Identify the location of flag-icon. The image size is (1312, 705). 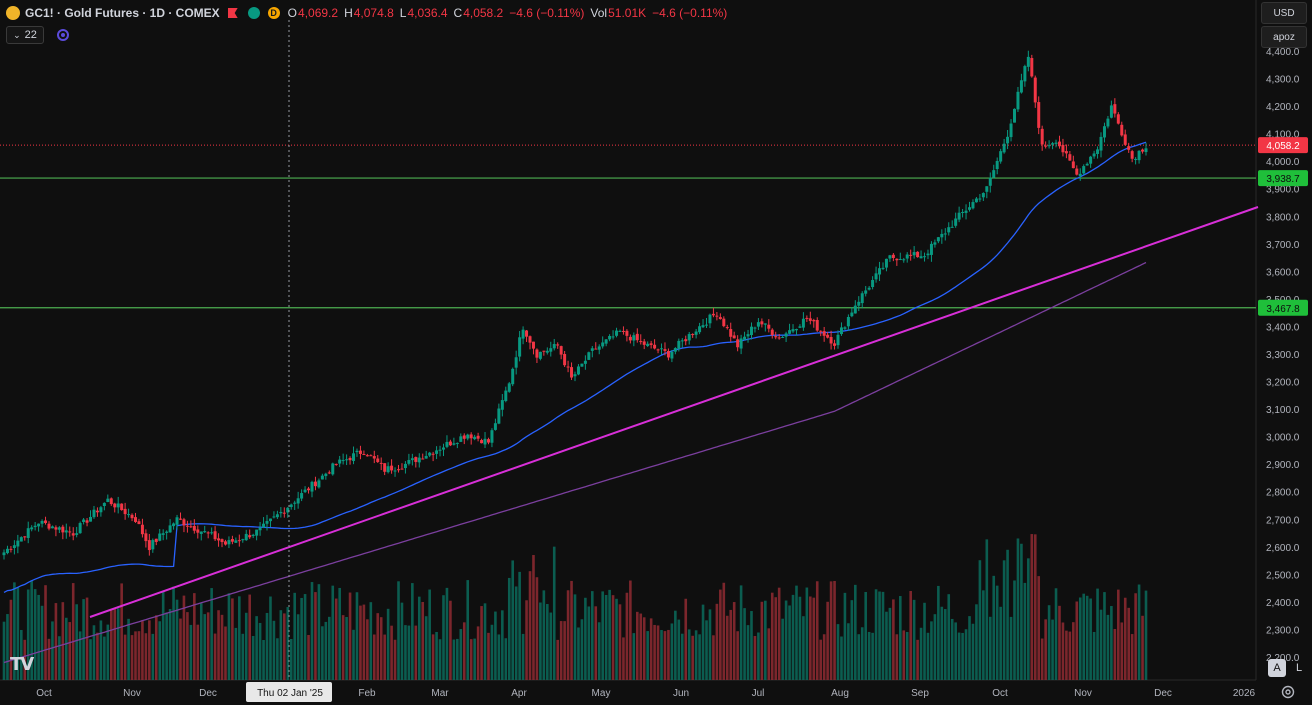
(232, 13).